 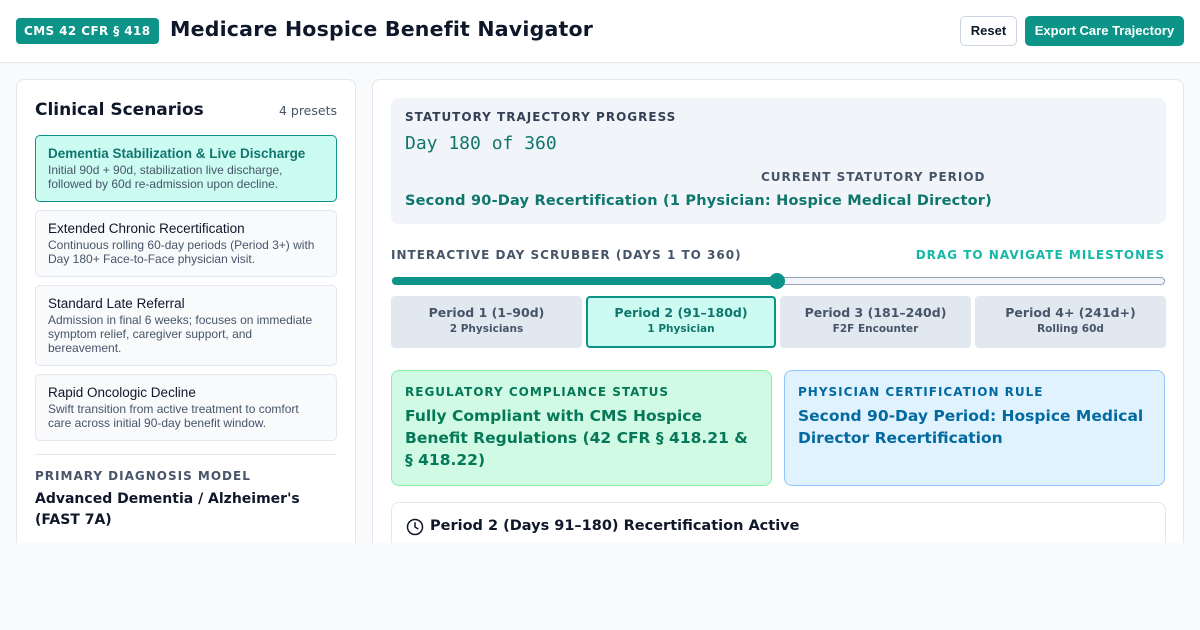 What do you see at coordinates (875, 329) in the screenshot?
I see `period-tab-subtitle: F2F Encounter` at bounding box center [875, 329].